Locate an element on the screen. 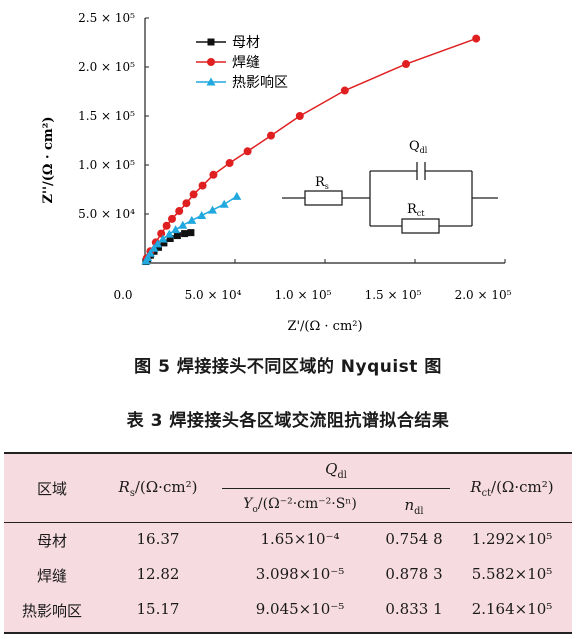  header-rs: Rs/(Ω·cm²) is located at coordinates (158, 488).